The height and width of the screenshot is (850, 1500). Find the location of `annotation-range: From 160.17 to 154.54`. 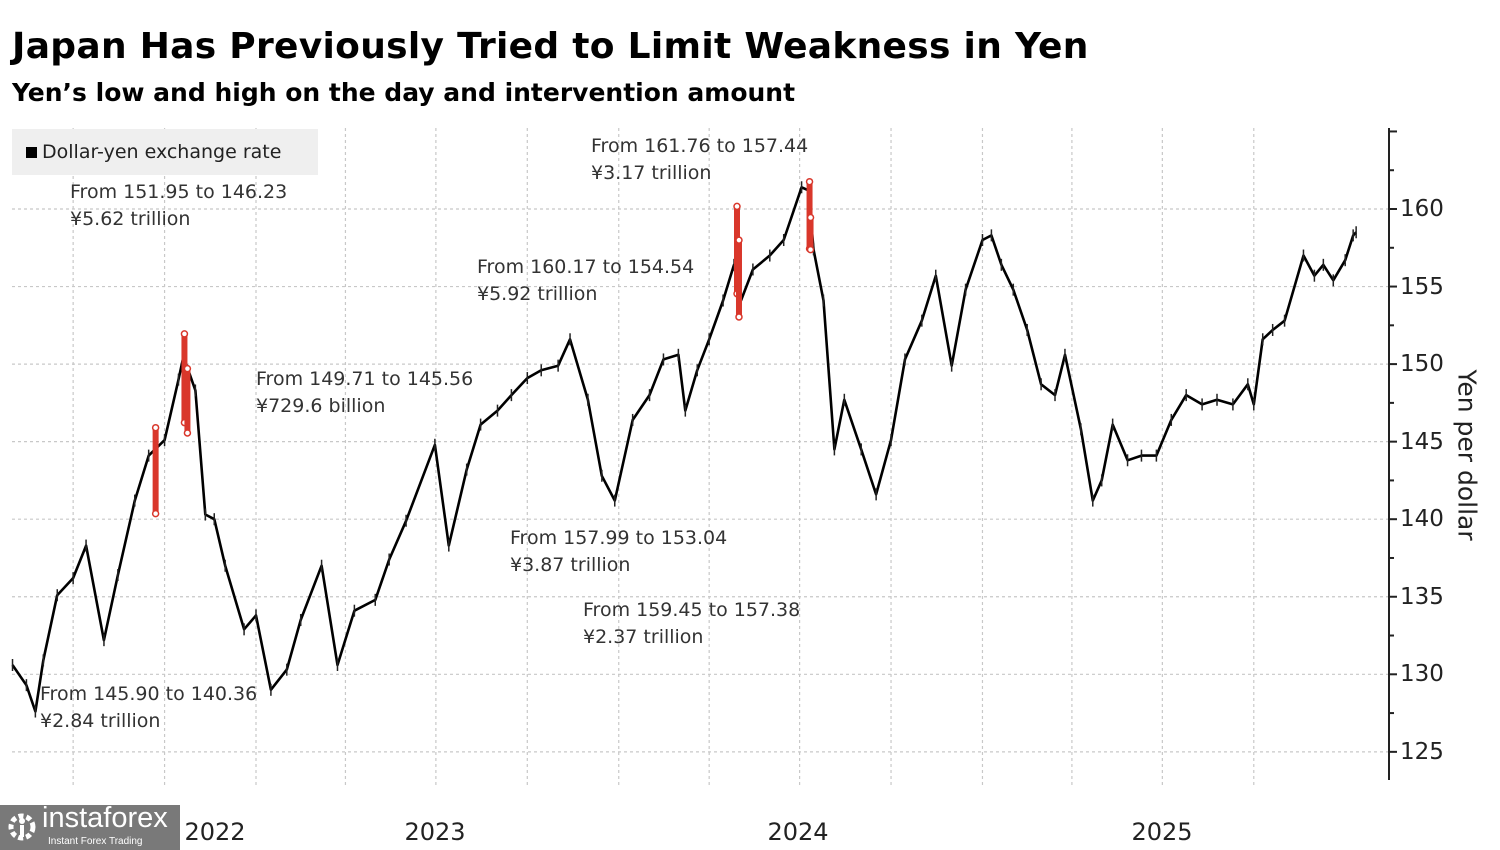

annotation-range: From 160.17 to 154.54 is located at coordinates (586, 267).